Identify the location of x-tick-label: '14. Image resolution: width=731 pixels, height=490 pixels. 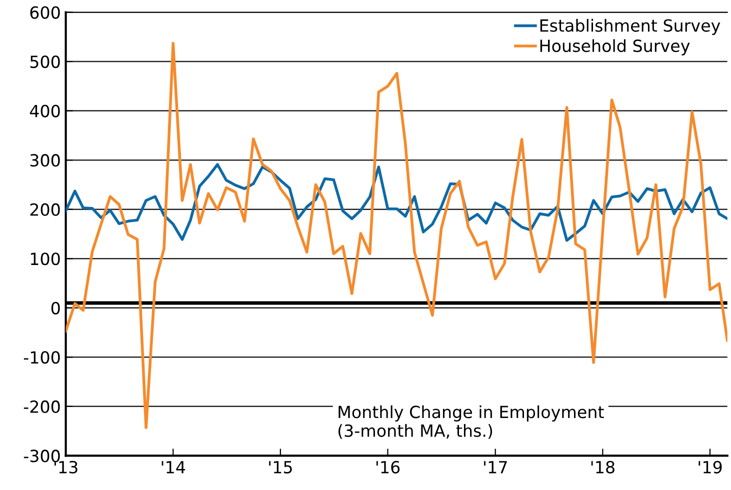
(174, 467).